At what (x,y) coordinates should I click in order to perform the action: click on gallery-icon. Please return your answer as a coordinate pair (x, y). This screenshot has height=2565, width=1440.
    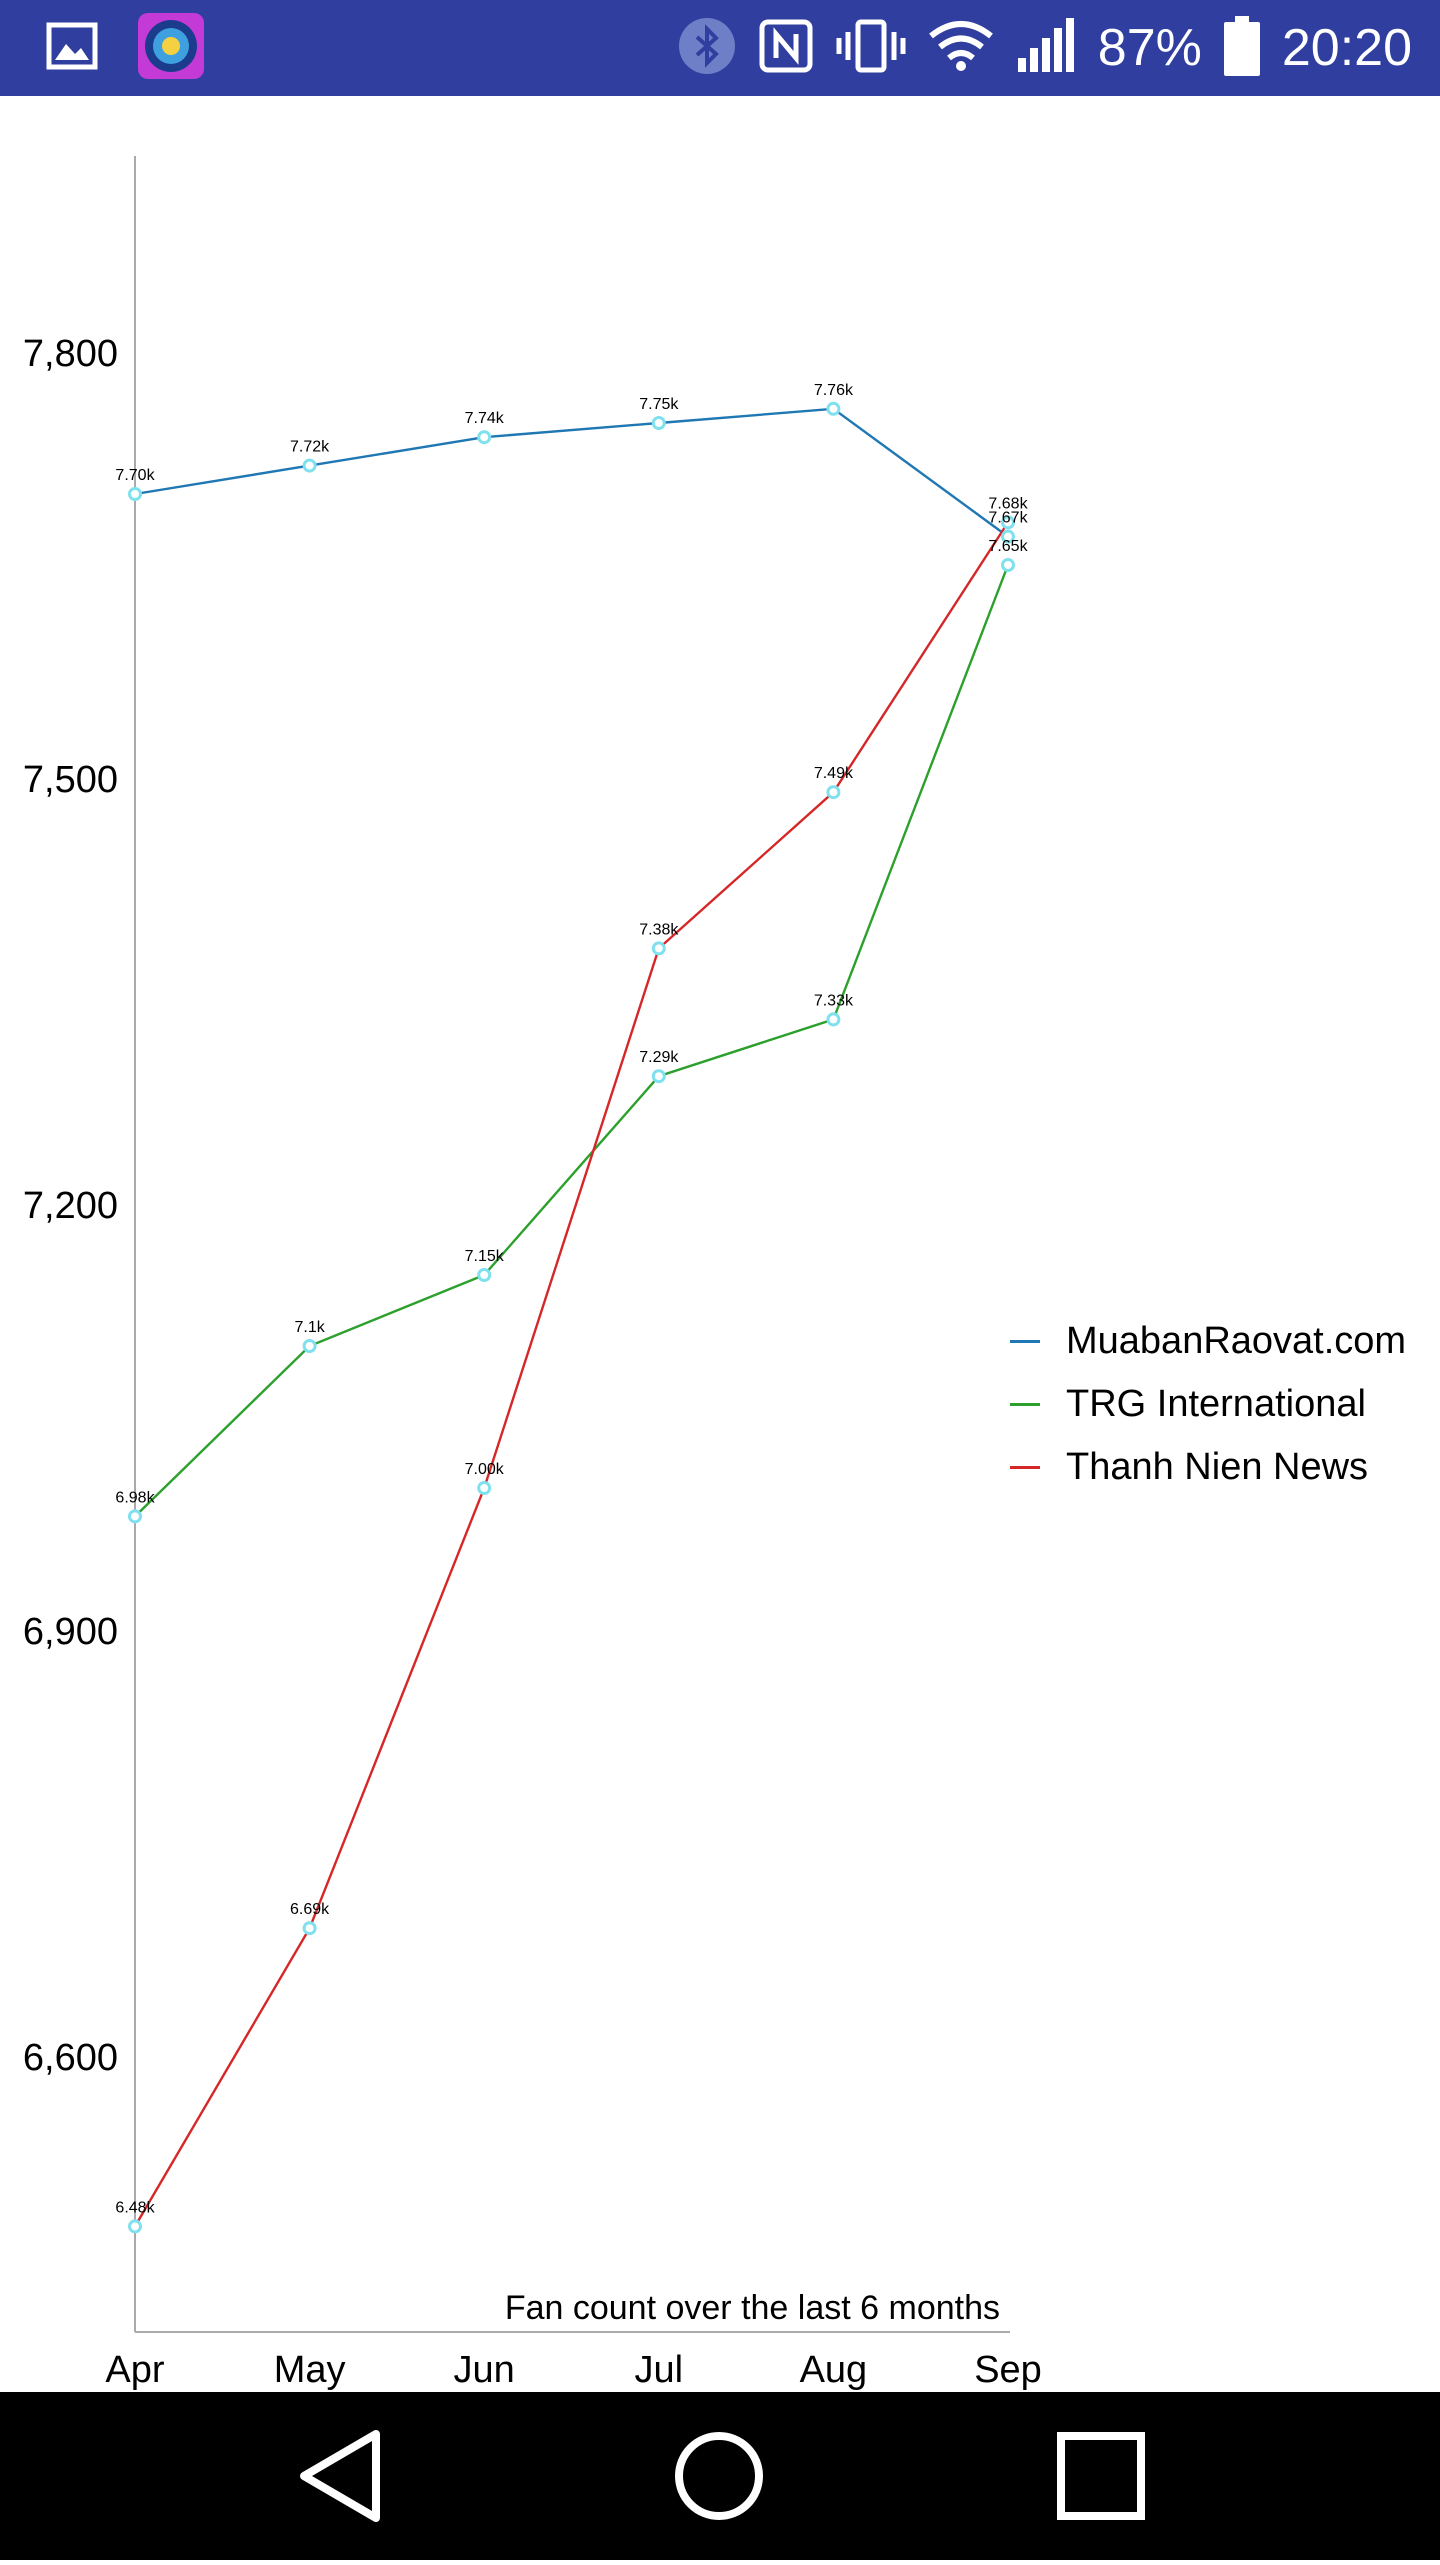
    Looking at the image, I should click on (72, 48).